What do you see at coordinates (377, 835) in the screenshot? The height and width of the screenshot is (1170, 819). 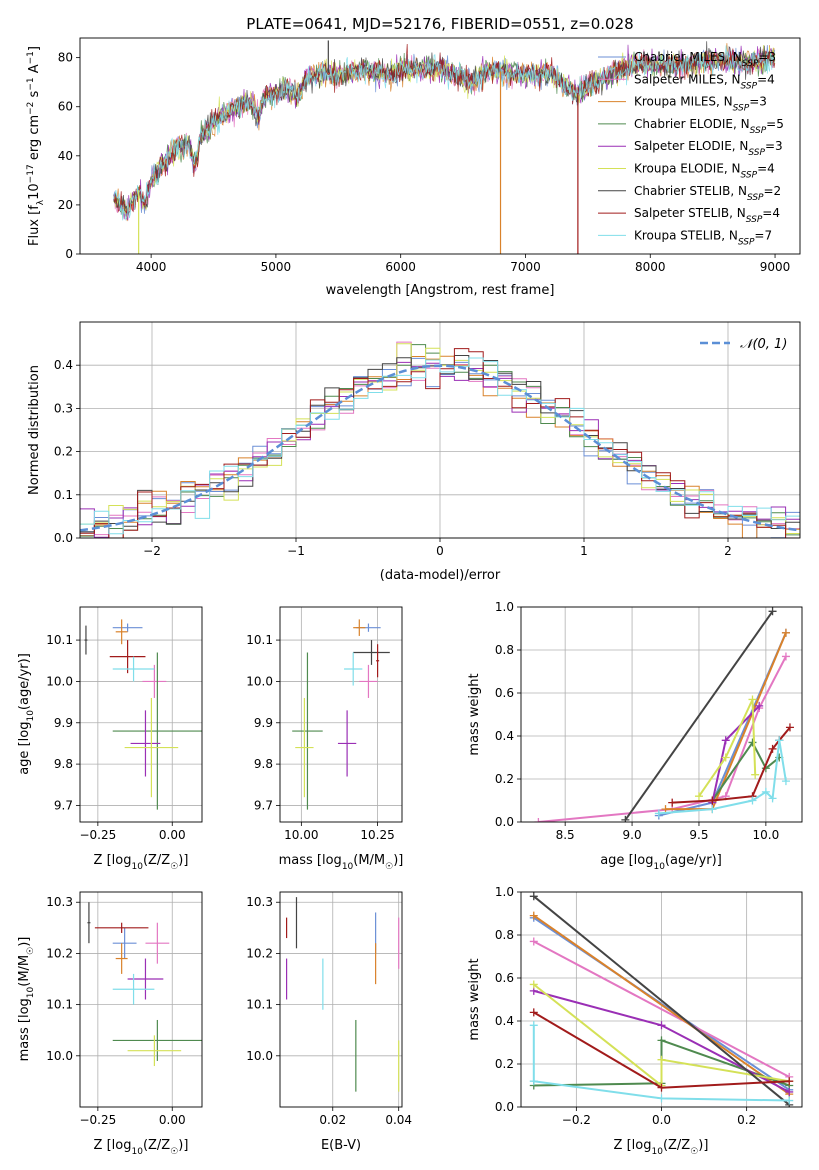 I see `x-tick-label: 10.25` at bounding box center [377, 835].